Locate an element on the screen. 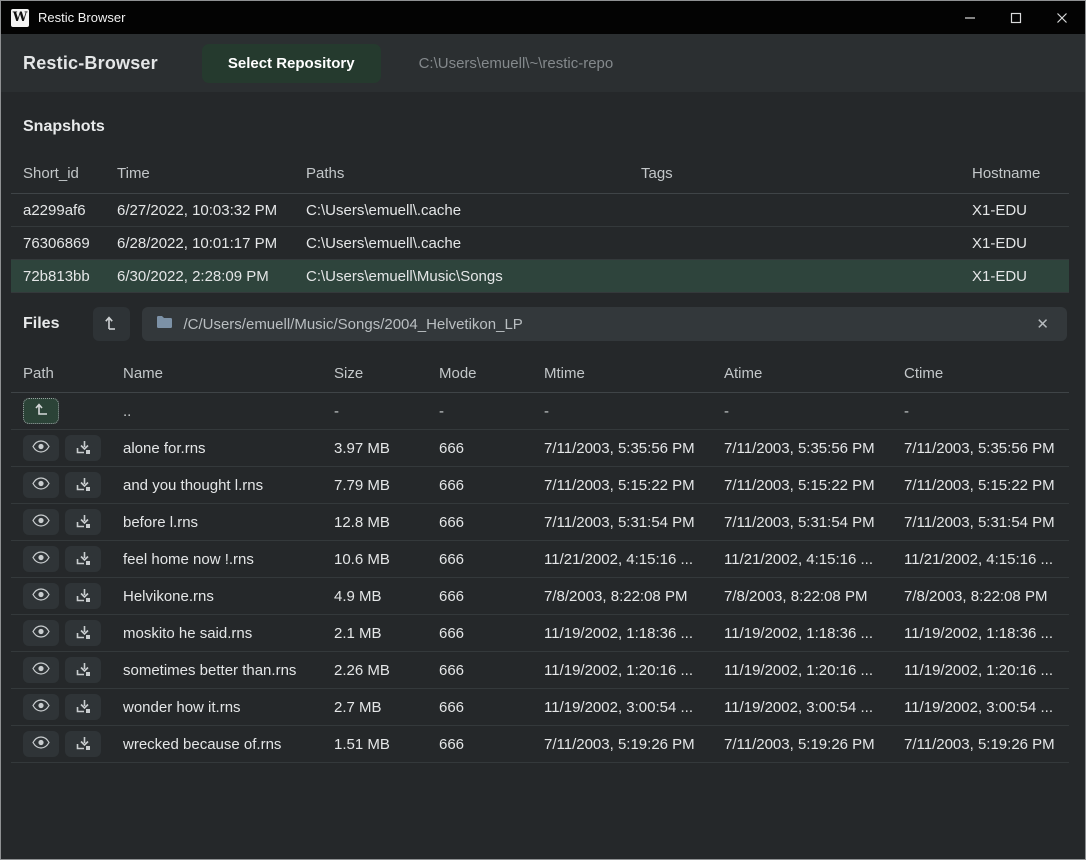 Image resolution: width=1086 pixels, height=860 pixels. titlebar: W Restic Browser is located at coordinates (543, 17).